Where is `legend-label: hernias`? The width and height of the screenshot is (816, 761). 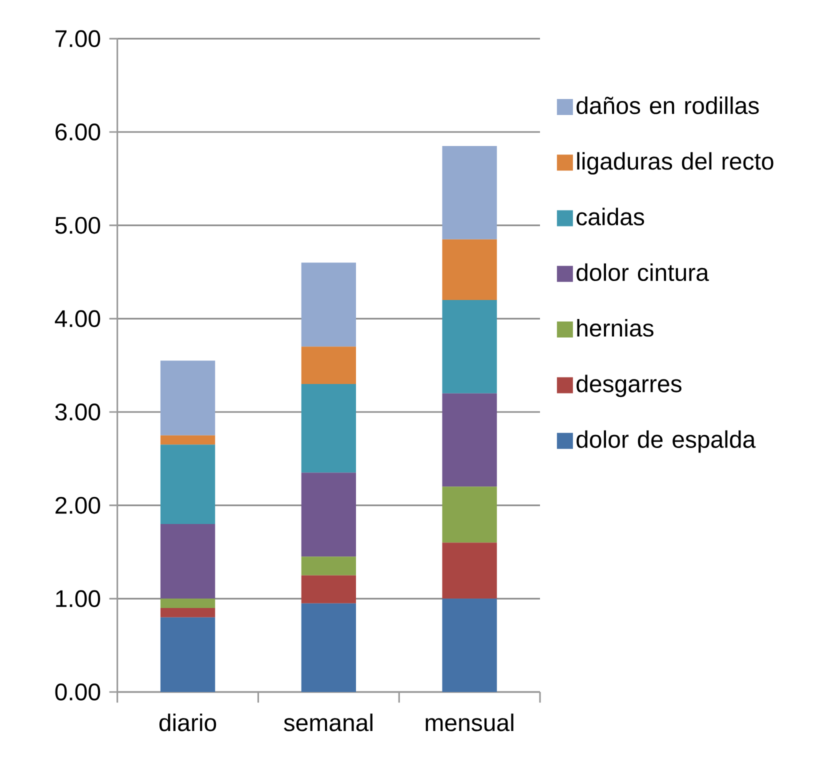
legend-label: hernias is located at coordinates (615, 328).